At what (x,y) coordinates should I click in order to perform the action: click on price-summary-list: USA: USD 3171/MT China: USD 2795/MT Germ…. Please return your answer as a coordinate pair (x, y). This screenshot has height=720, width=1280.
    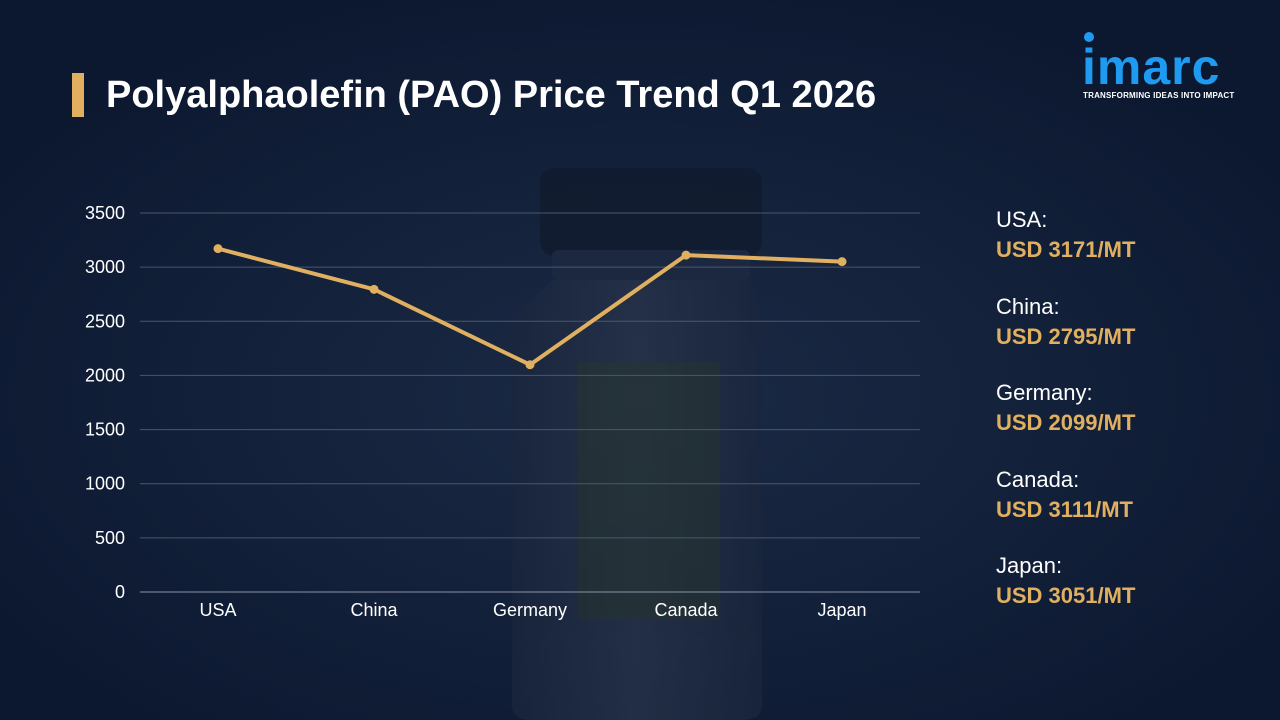
    Looking at the image, I should click on (1131, 422).